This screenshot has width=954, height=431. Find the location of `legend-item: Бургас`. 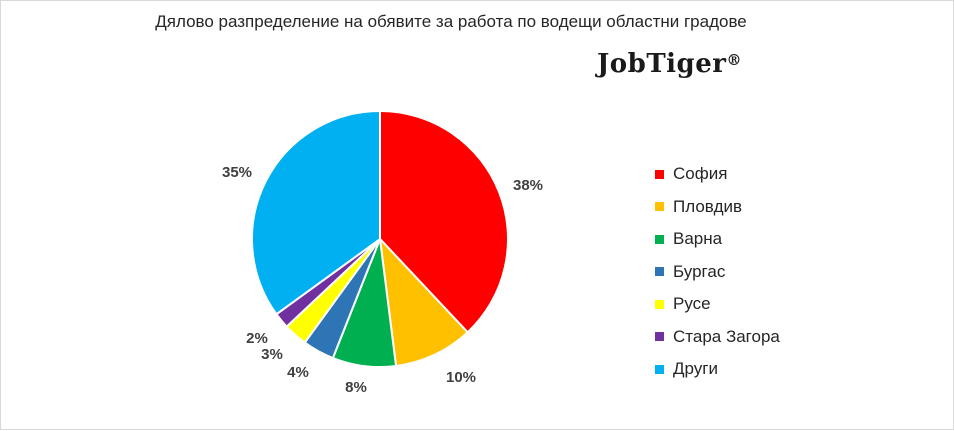

legend-item: Бургас is located at coordinates (717, 272).